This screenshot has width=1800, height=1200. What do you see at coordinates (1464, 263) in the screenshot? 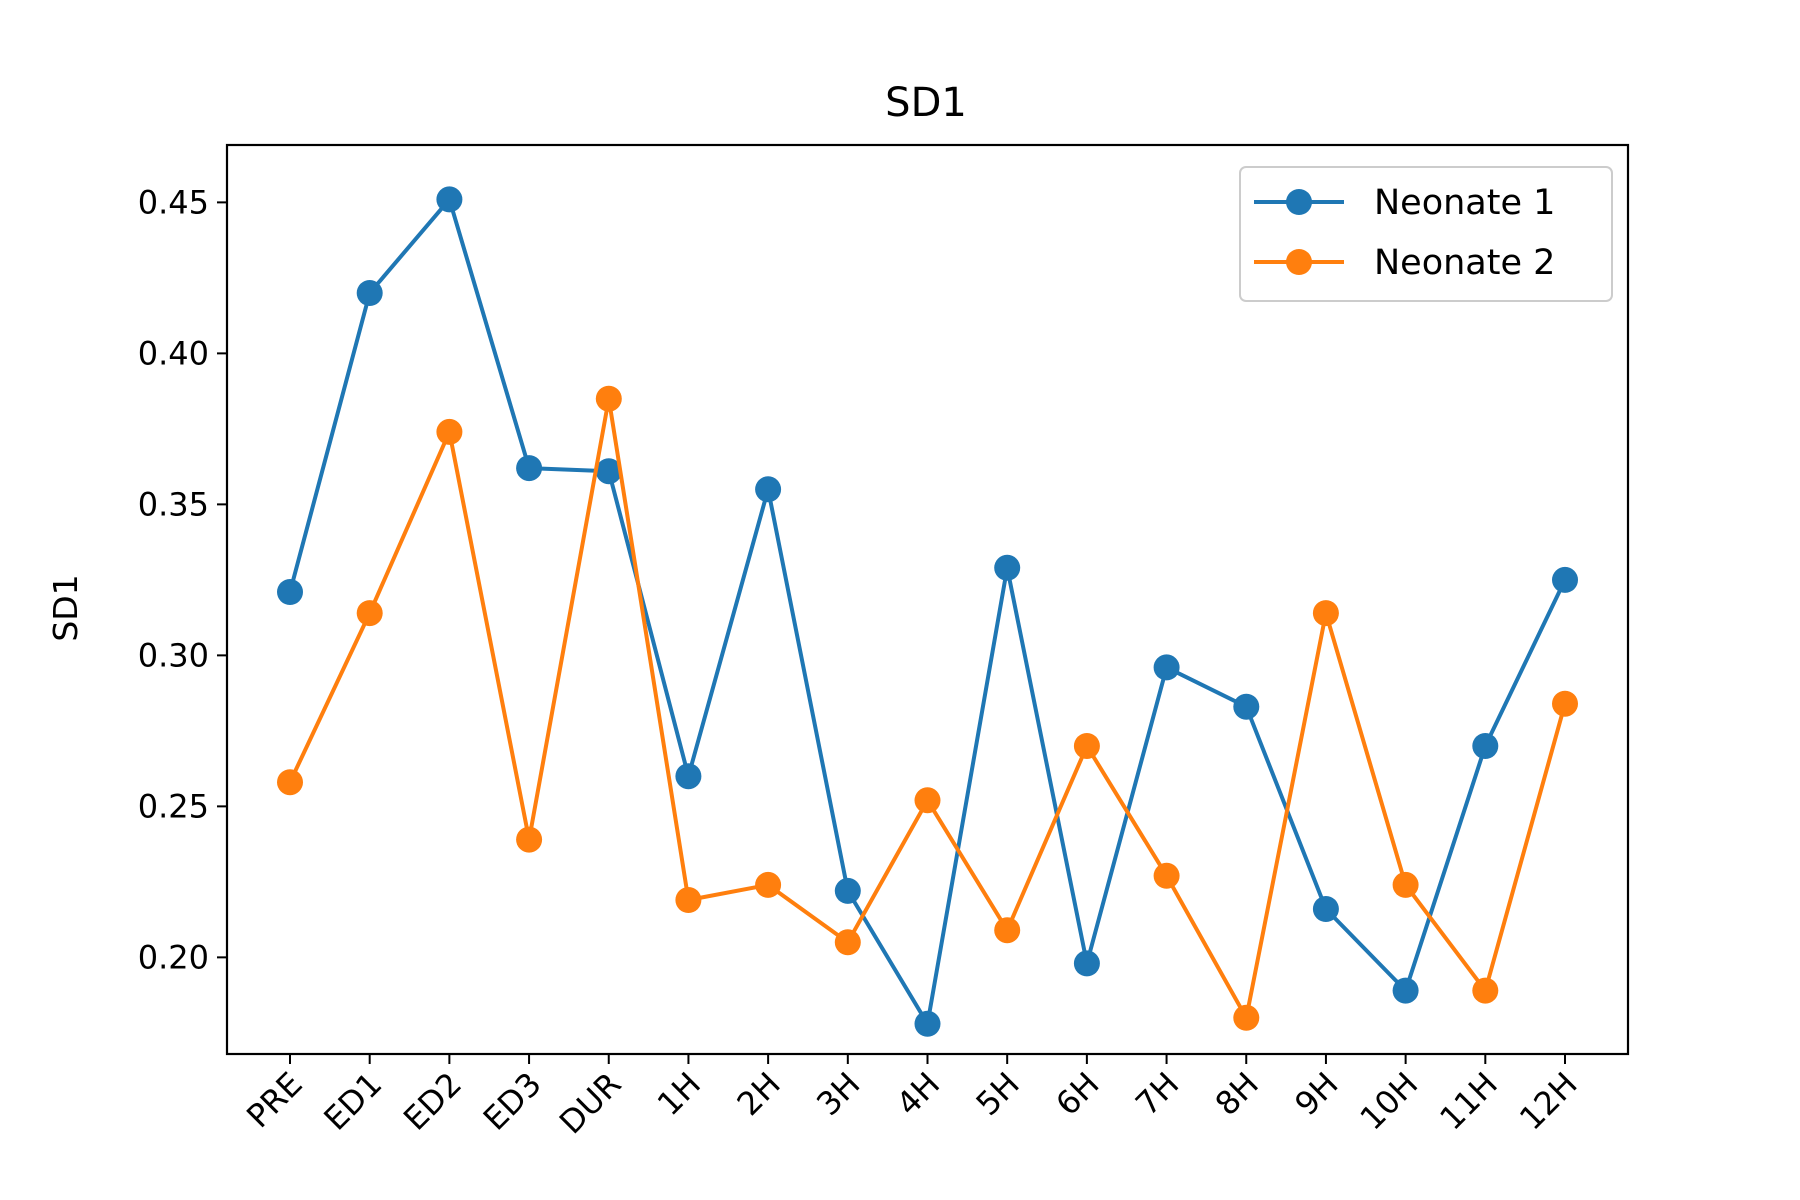
I see `legend-label: Neonate 2` at bounding box center [1464, 263].